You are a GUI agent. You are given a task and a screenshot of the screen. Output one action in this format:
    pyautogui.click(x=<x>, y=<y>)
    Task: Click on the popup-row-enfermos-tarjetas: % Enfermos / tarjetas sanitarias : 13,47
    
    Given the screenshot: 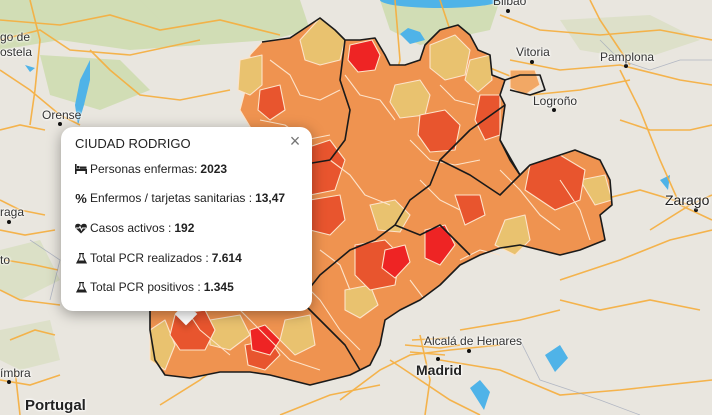 What is the action you would take?
    pyautogui.click(x=180, y=198)
    